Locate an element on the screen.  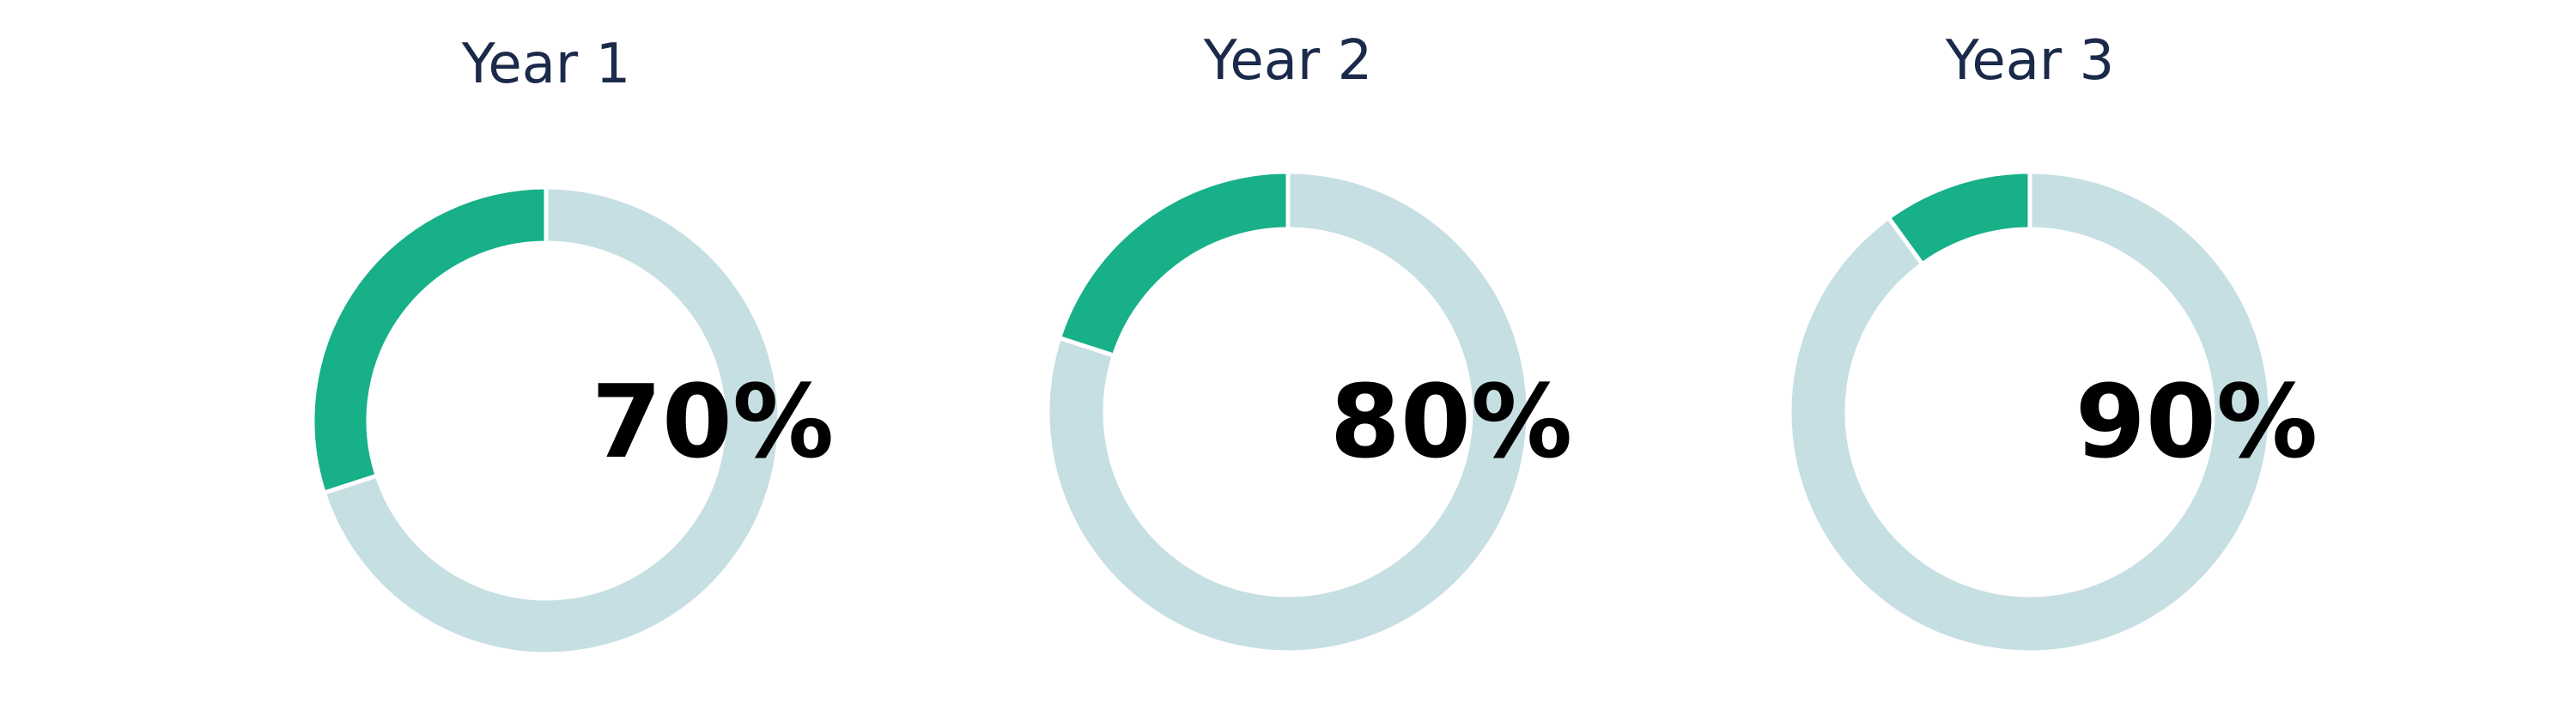
chart-title: Year 3 is located at coordinates (2030, 61).